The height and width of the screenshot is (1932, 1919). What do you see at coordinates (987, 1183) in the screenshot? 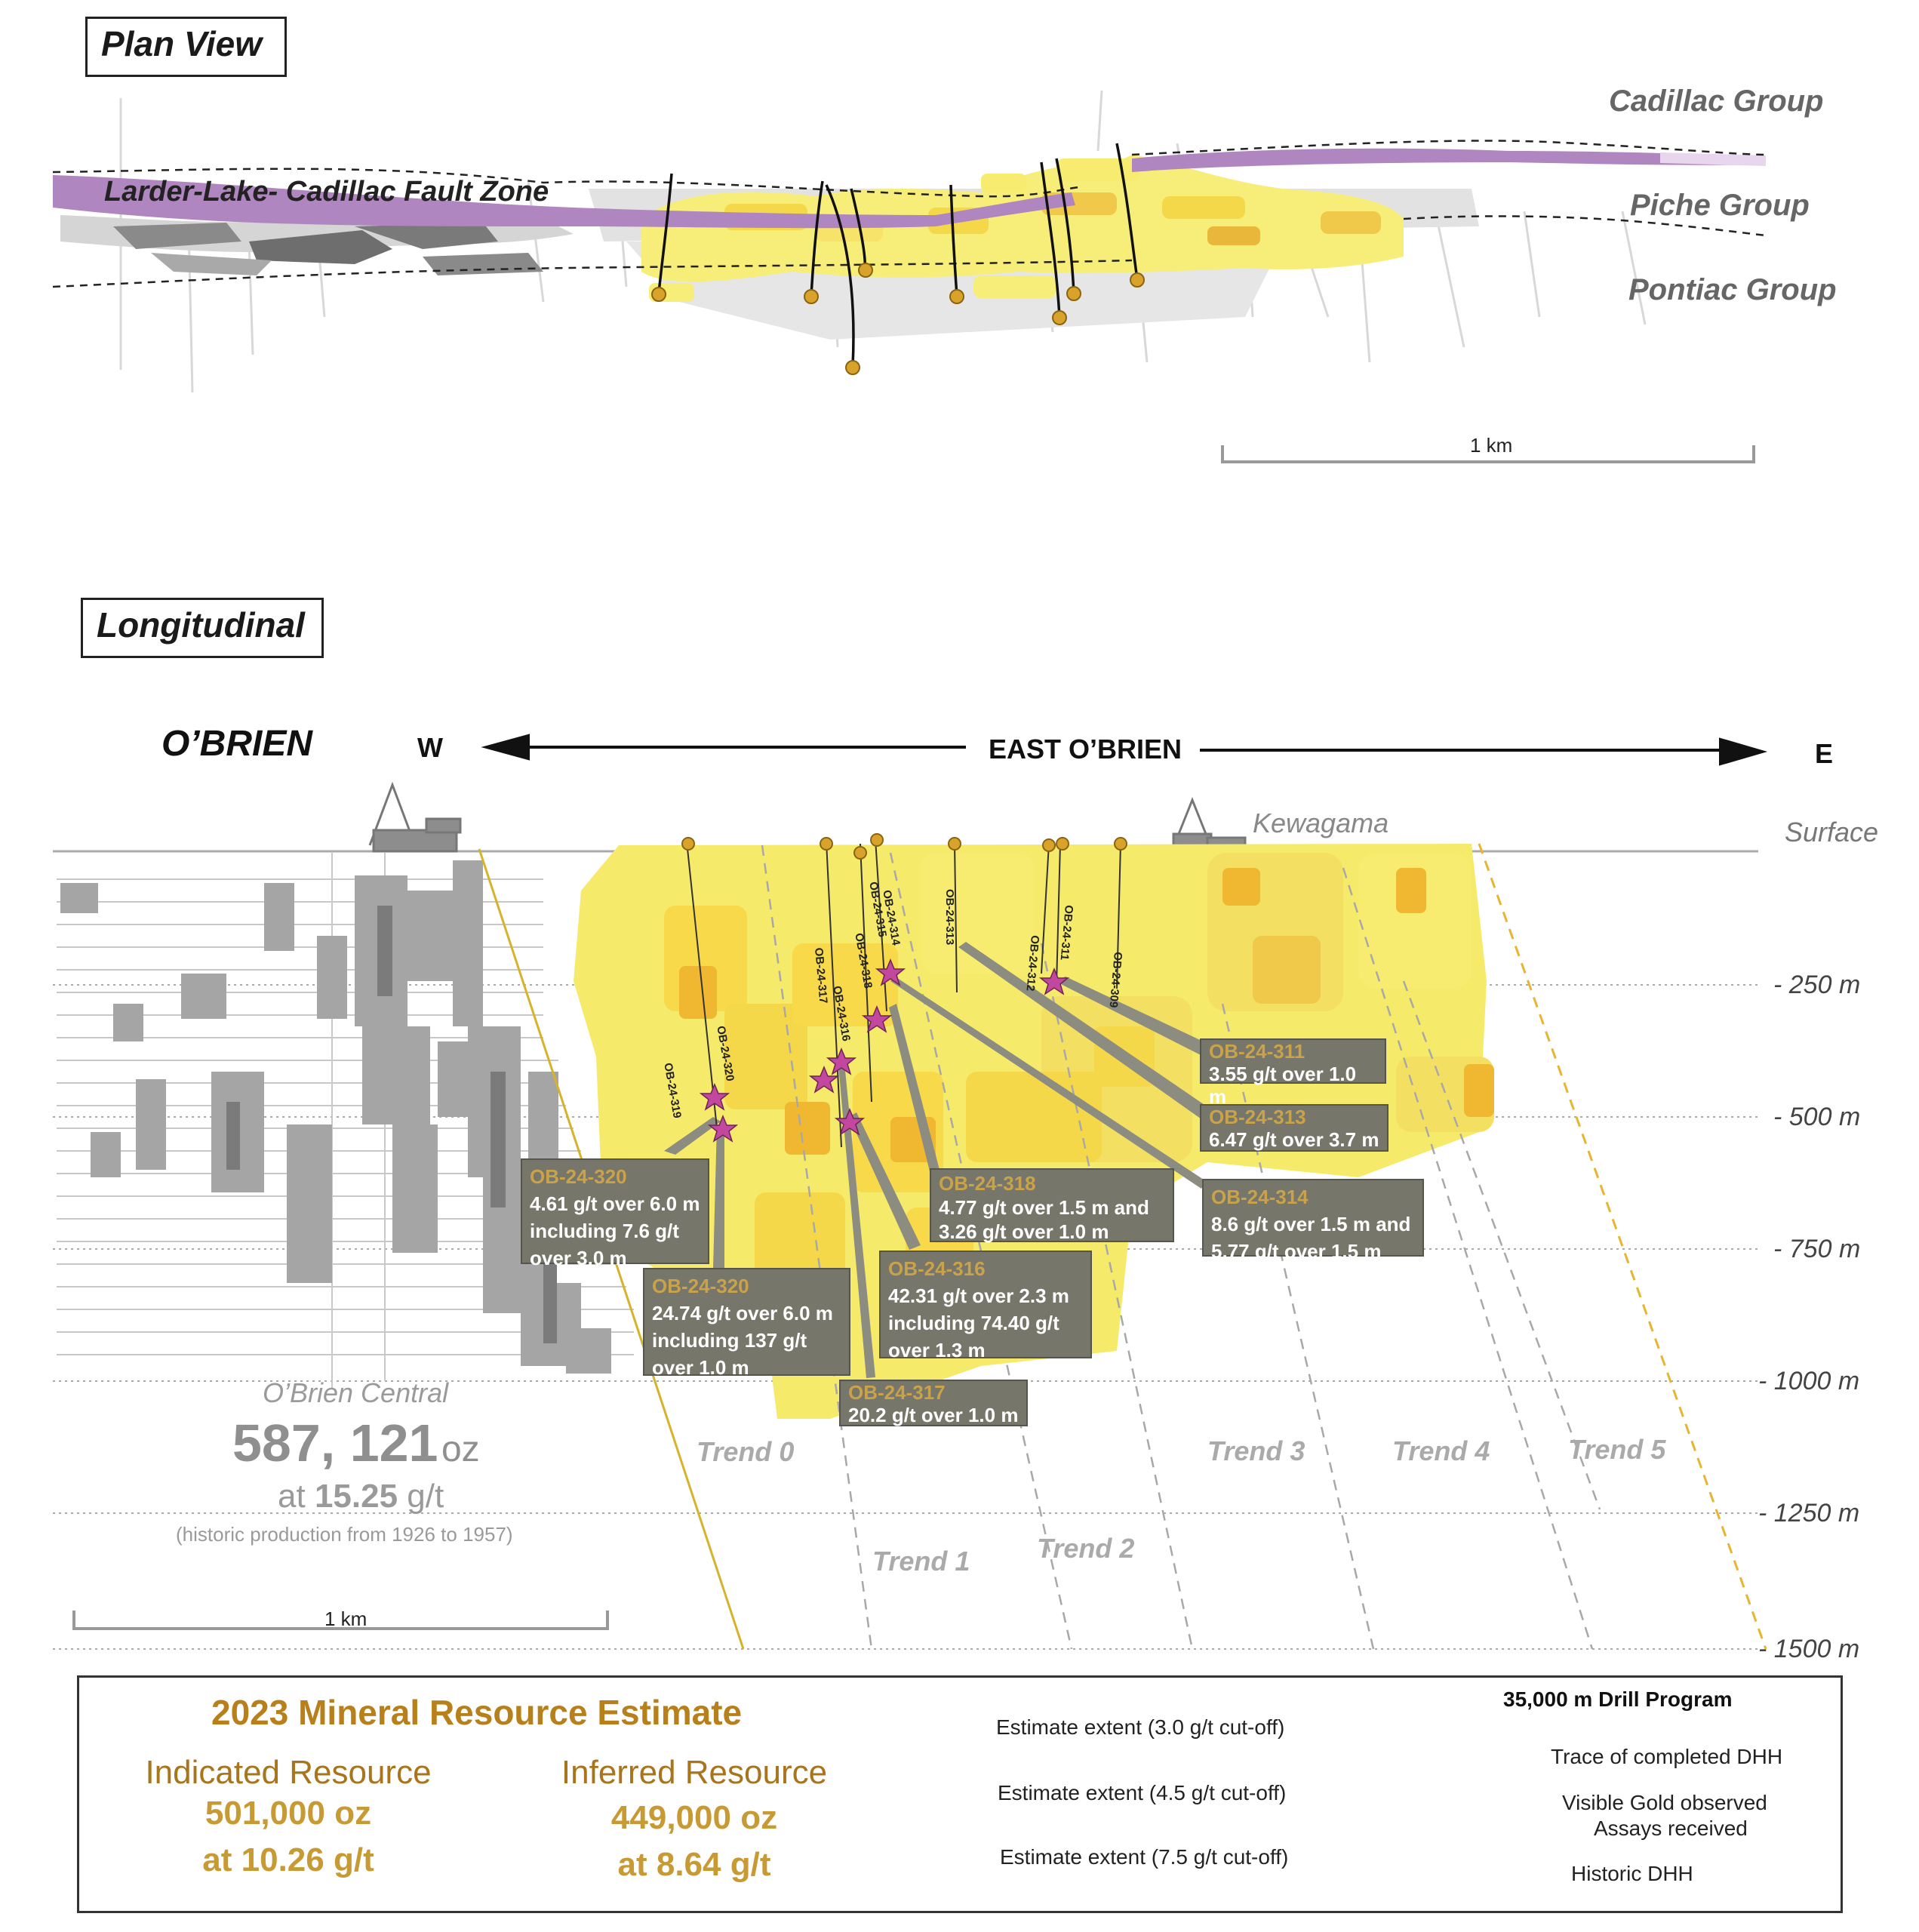
I see `callout-hole: OB-24-318` at bounding box center [987, 1183].